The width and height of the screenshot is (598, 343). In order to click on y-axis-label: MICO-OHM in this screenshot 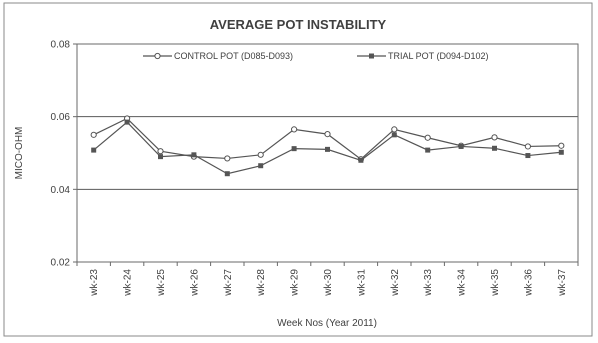, I will do `click(19, 153)`.